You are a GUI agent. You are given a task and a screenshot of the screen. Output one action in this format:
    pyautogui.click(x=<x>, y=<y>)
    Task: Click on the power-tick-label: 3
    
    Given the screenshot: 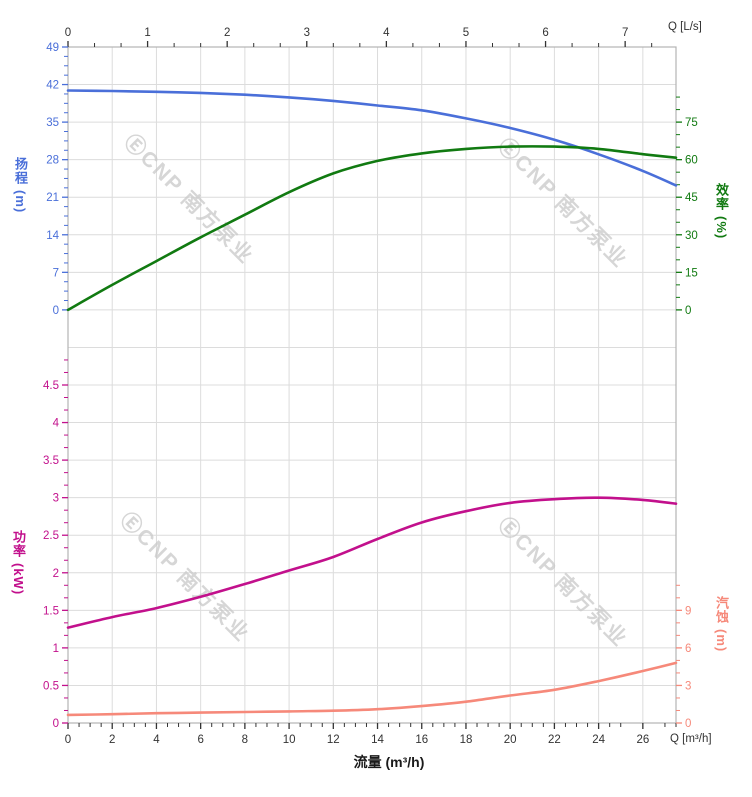 What is the action you would take?
    pyautogui.click(x=56, y=499)
    